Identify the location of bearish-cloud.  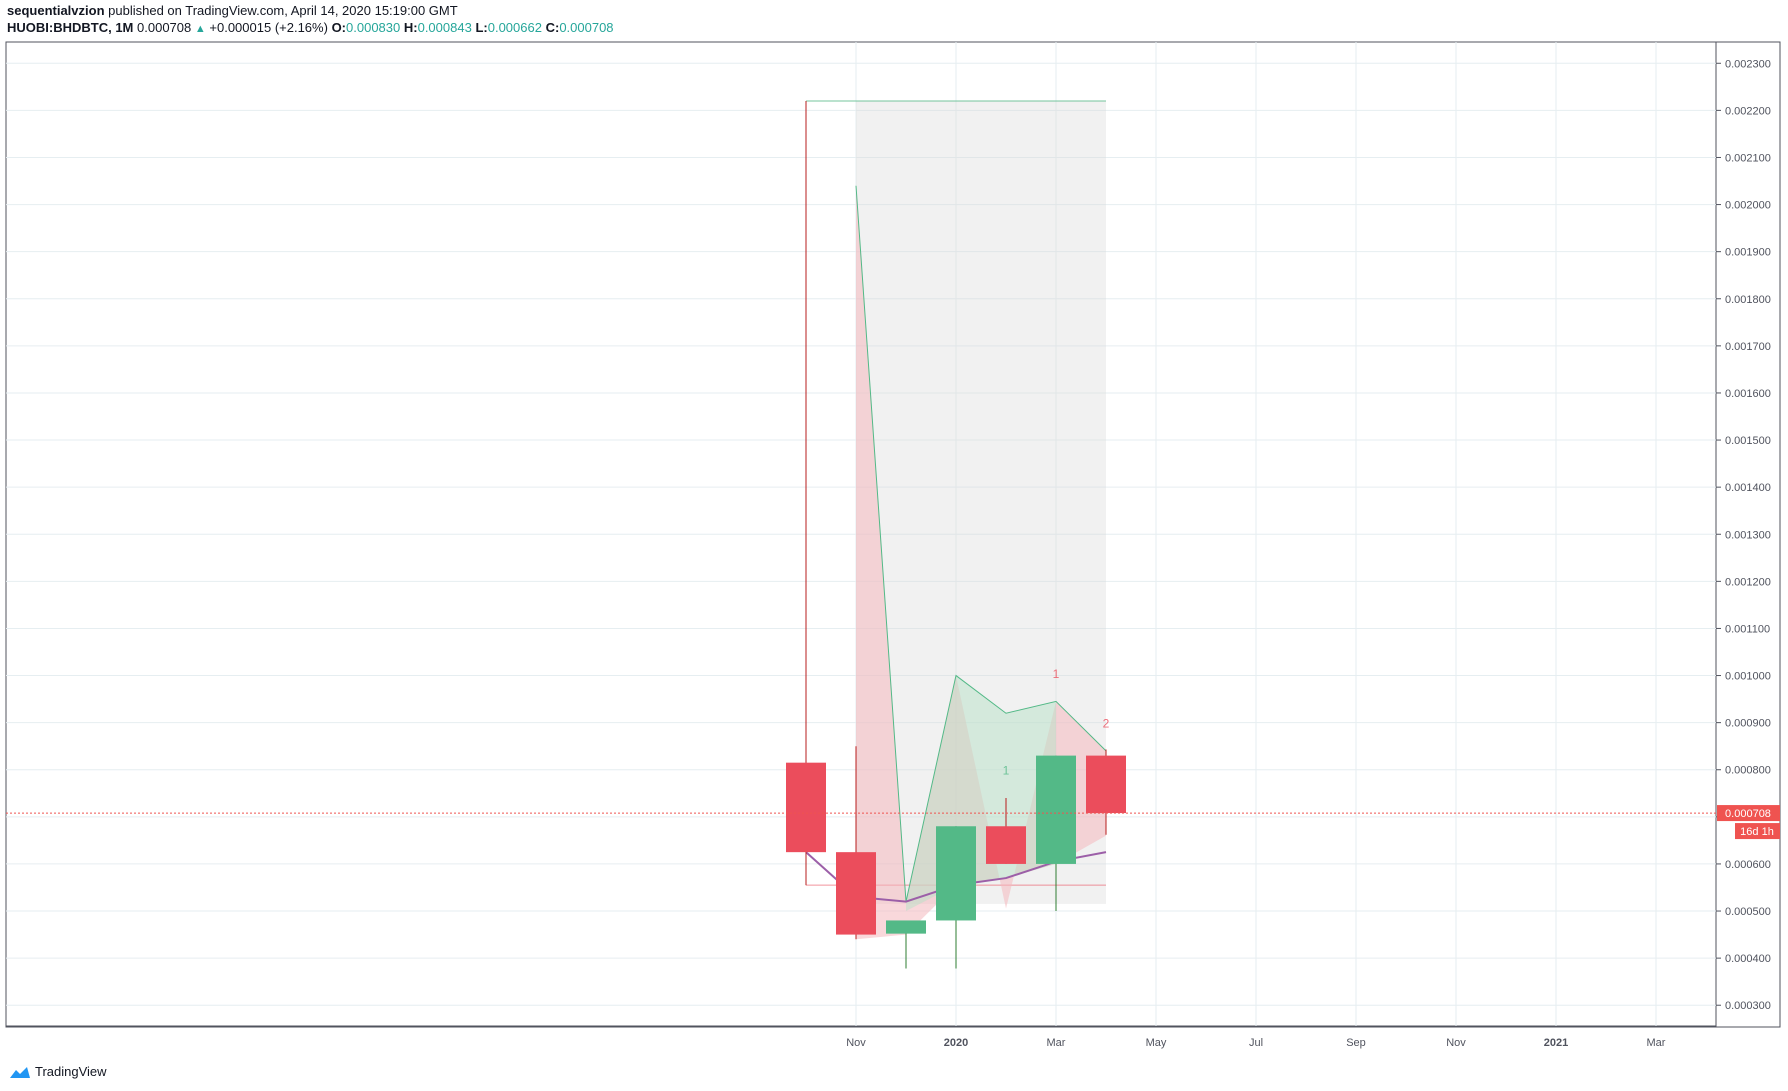
(981, 562).